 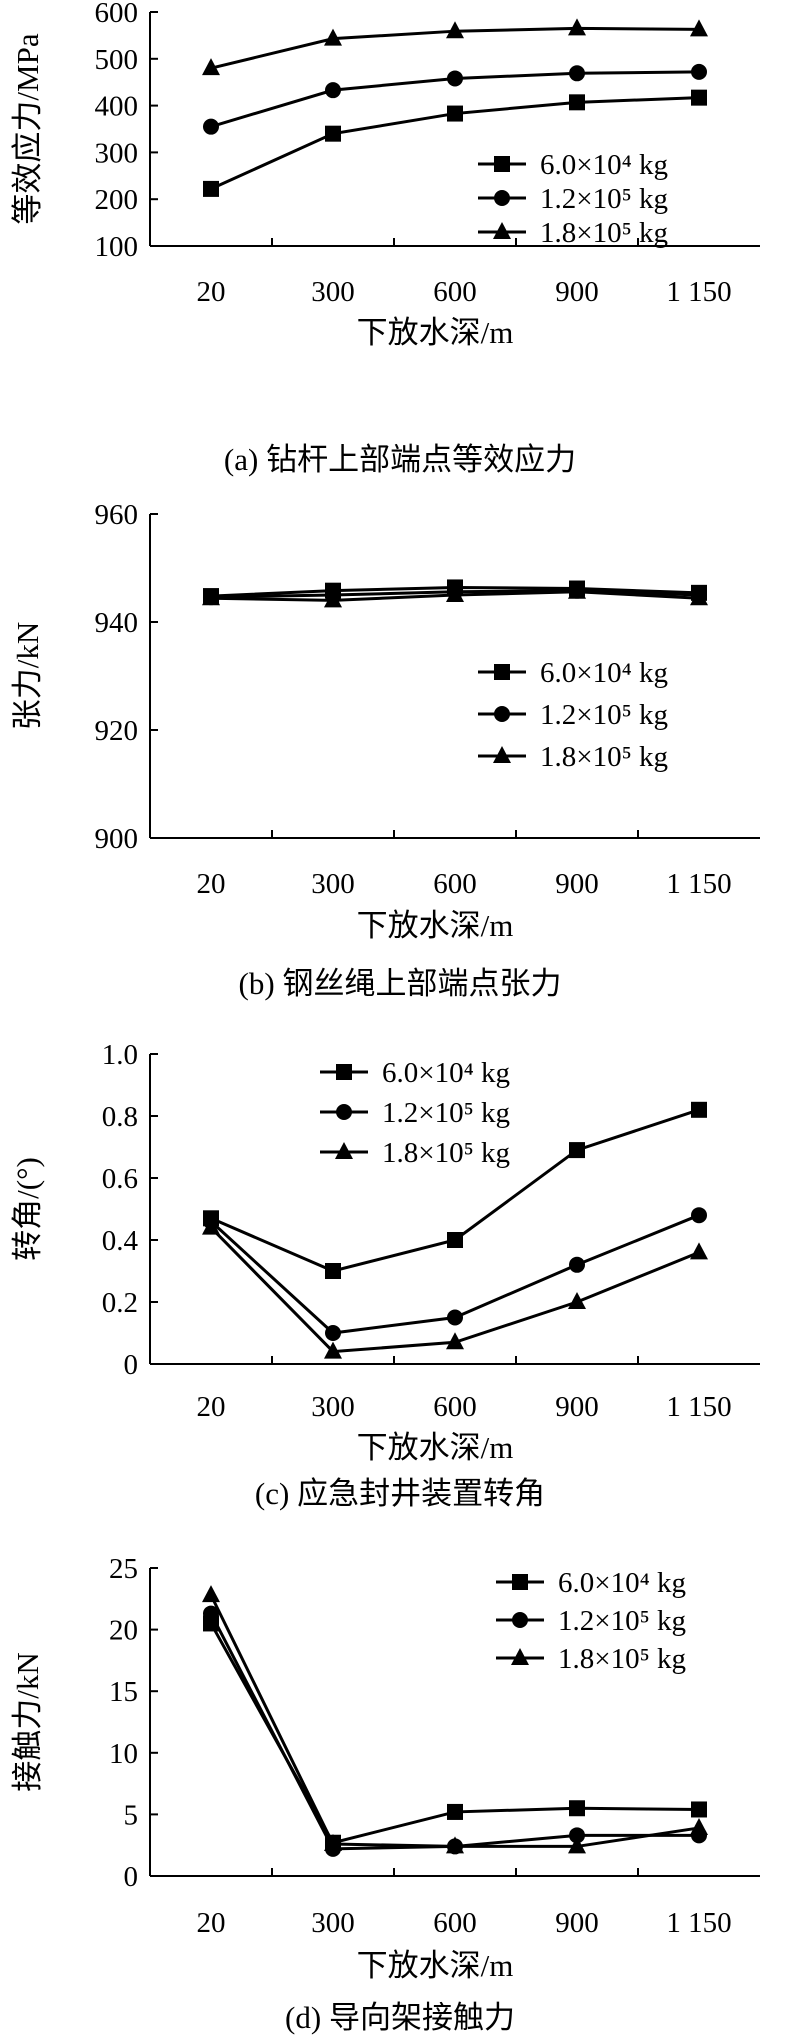 I want to click on y-tick-label: 940, so click(x=117, y=623).